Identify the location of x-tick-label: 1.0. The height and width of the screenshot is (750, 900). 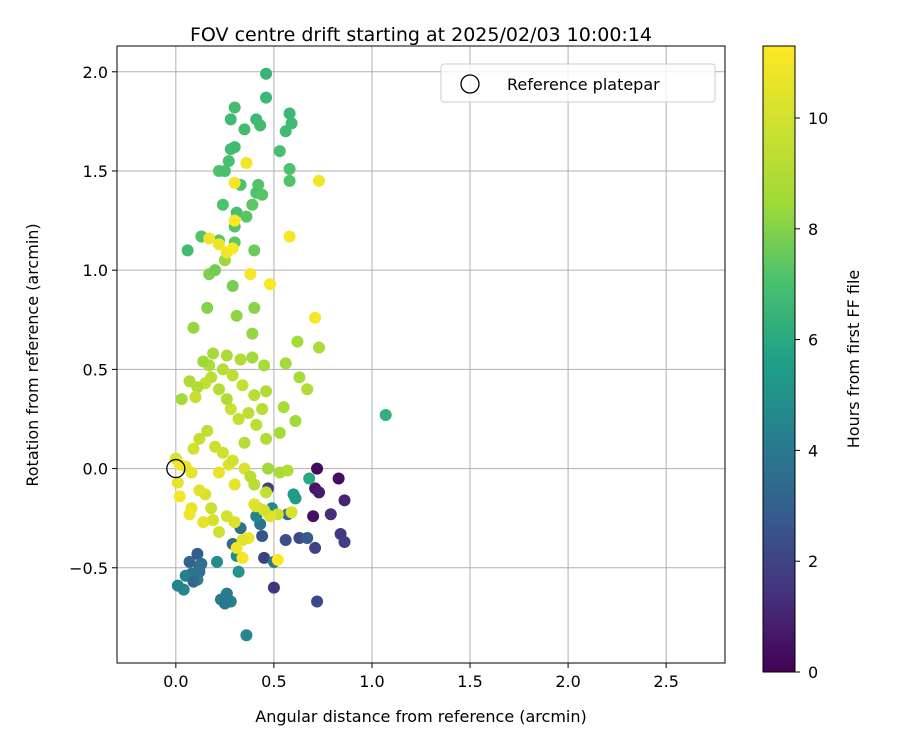
(371, 681).